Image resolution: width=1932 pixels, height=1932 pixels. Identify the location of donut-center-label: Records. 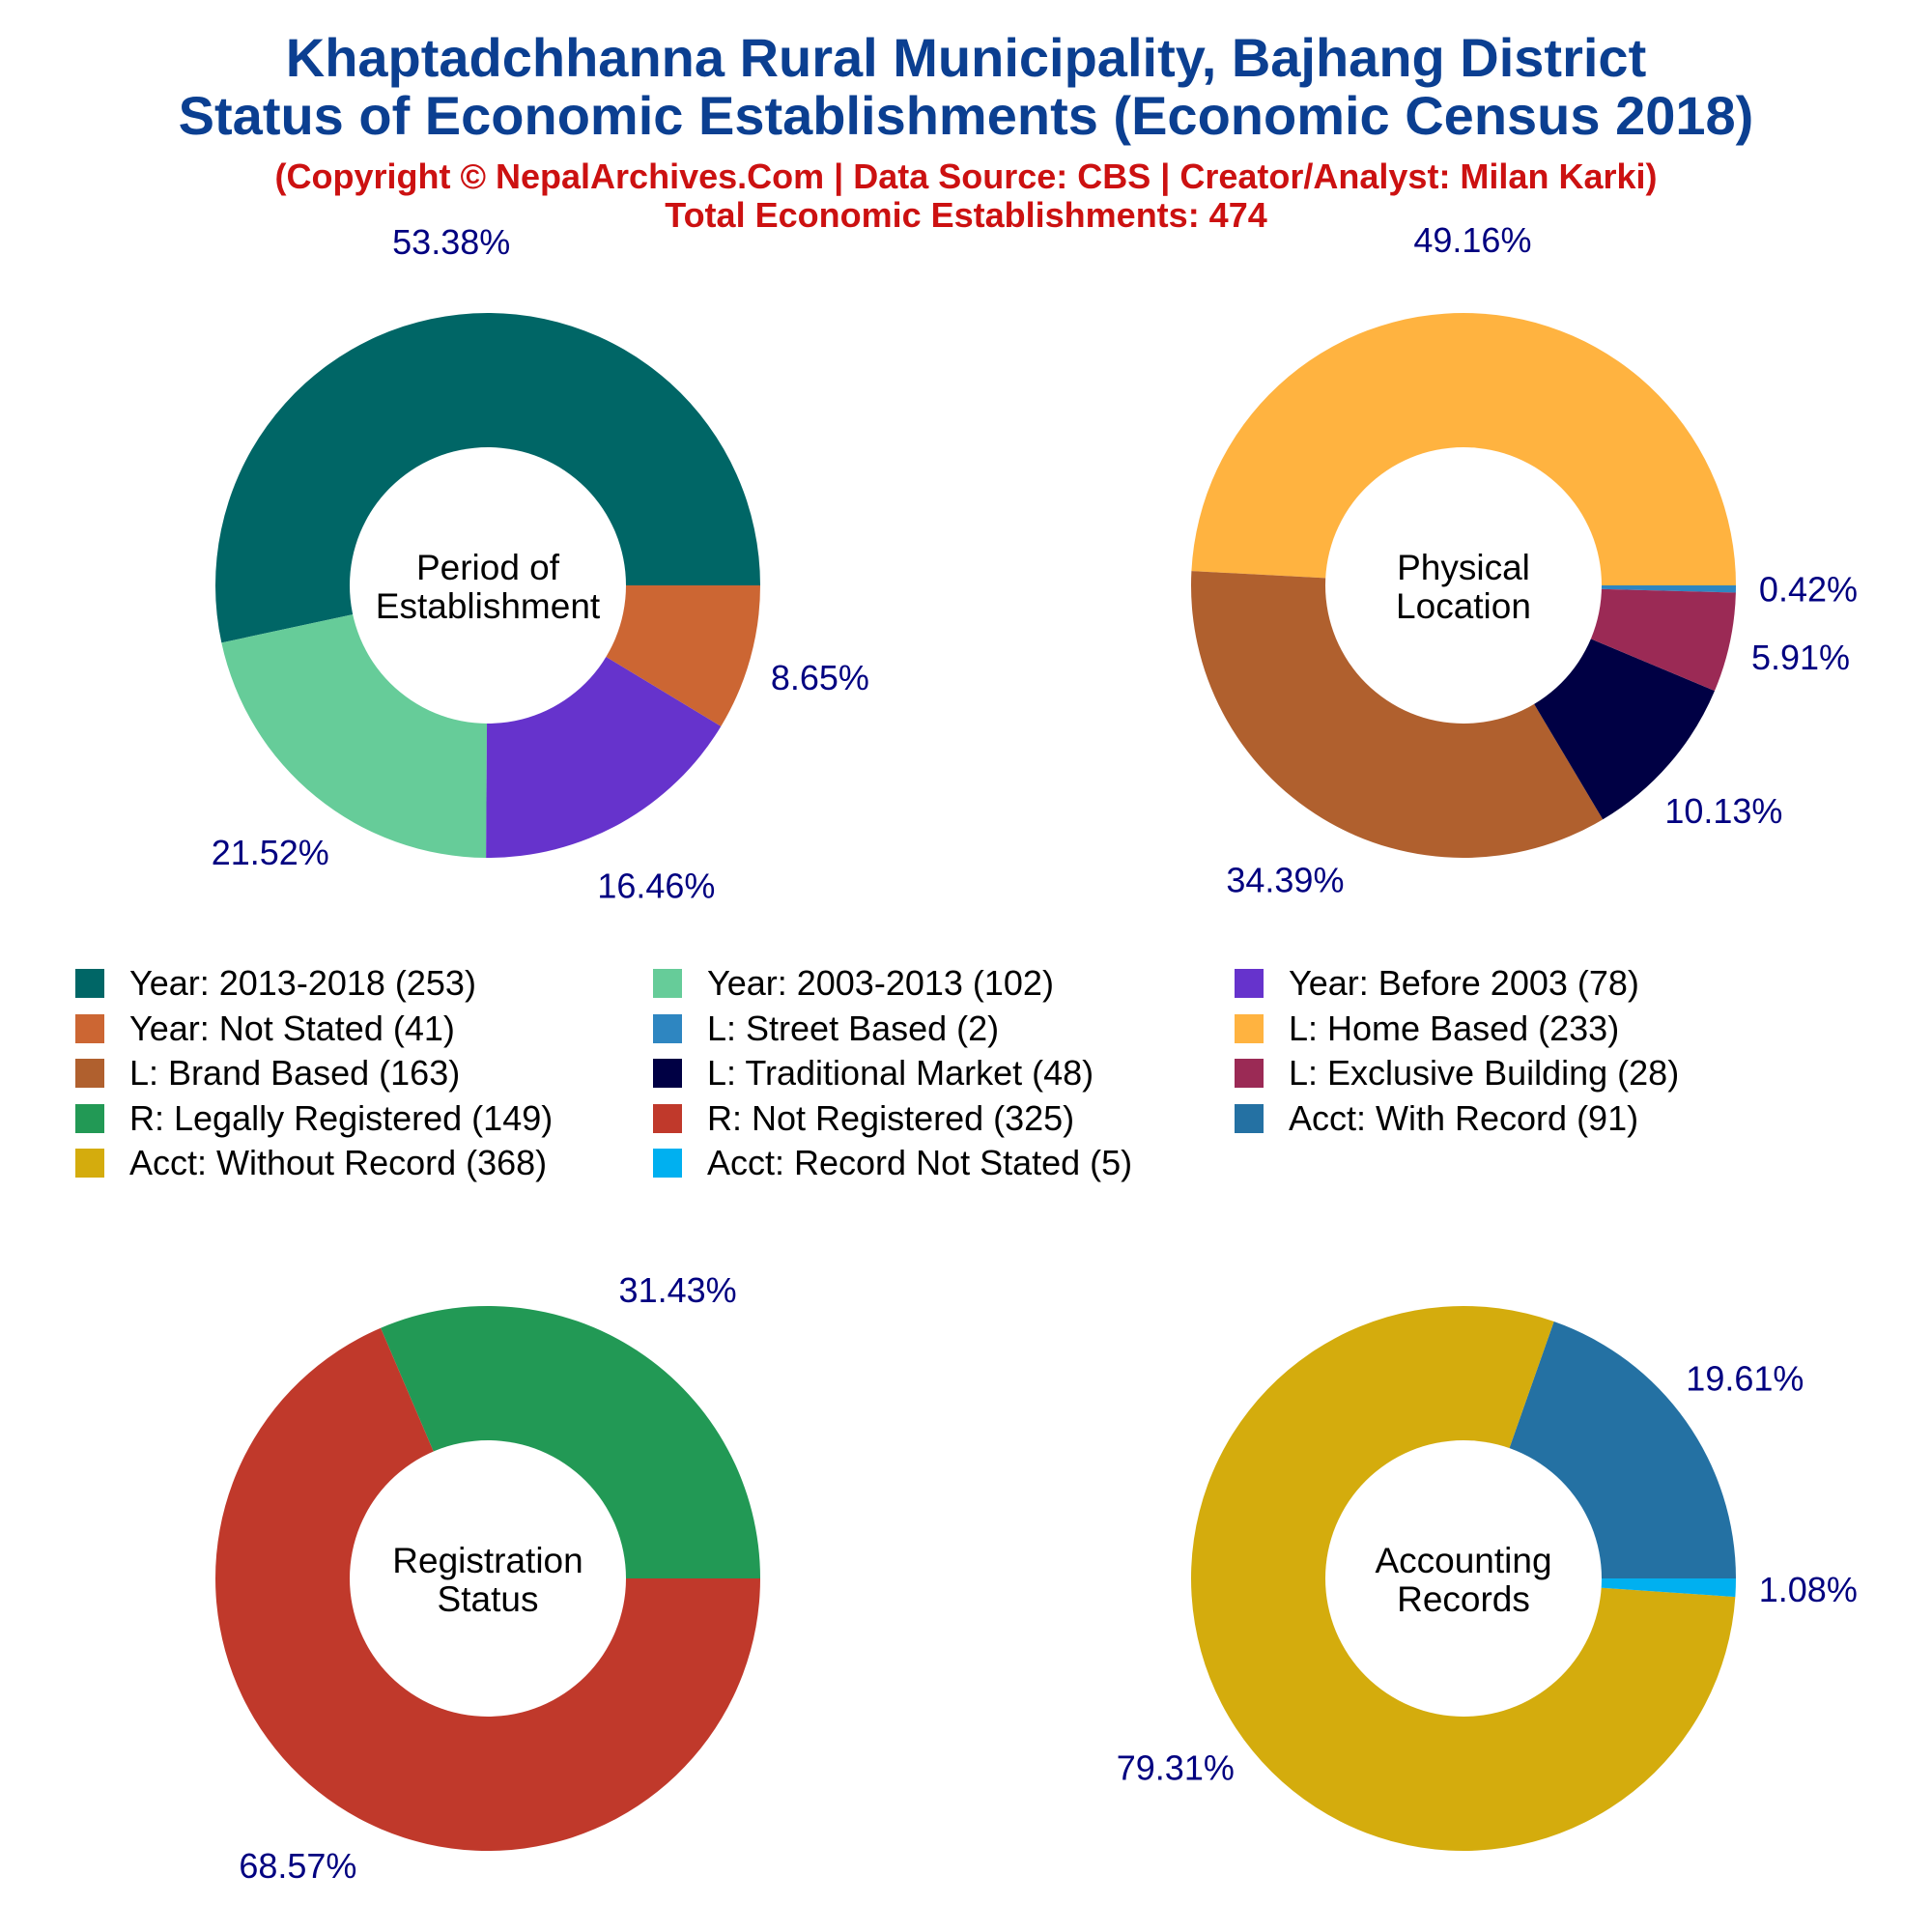
(1463, 1599).